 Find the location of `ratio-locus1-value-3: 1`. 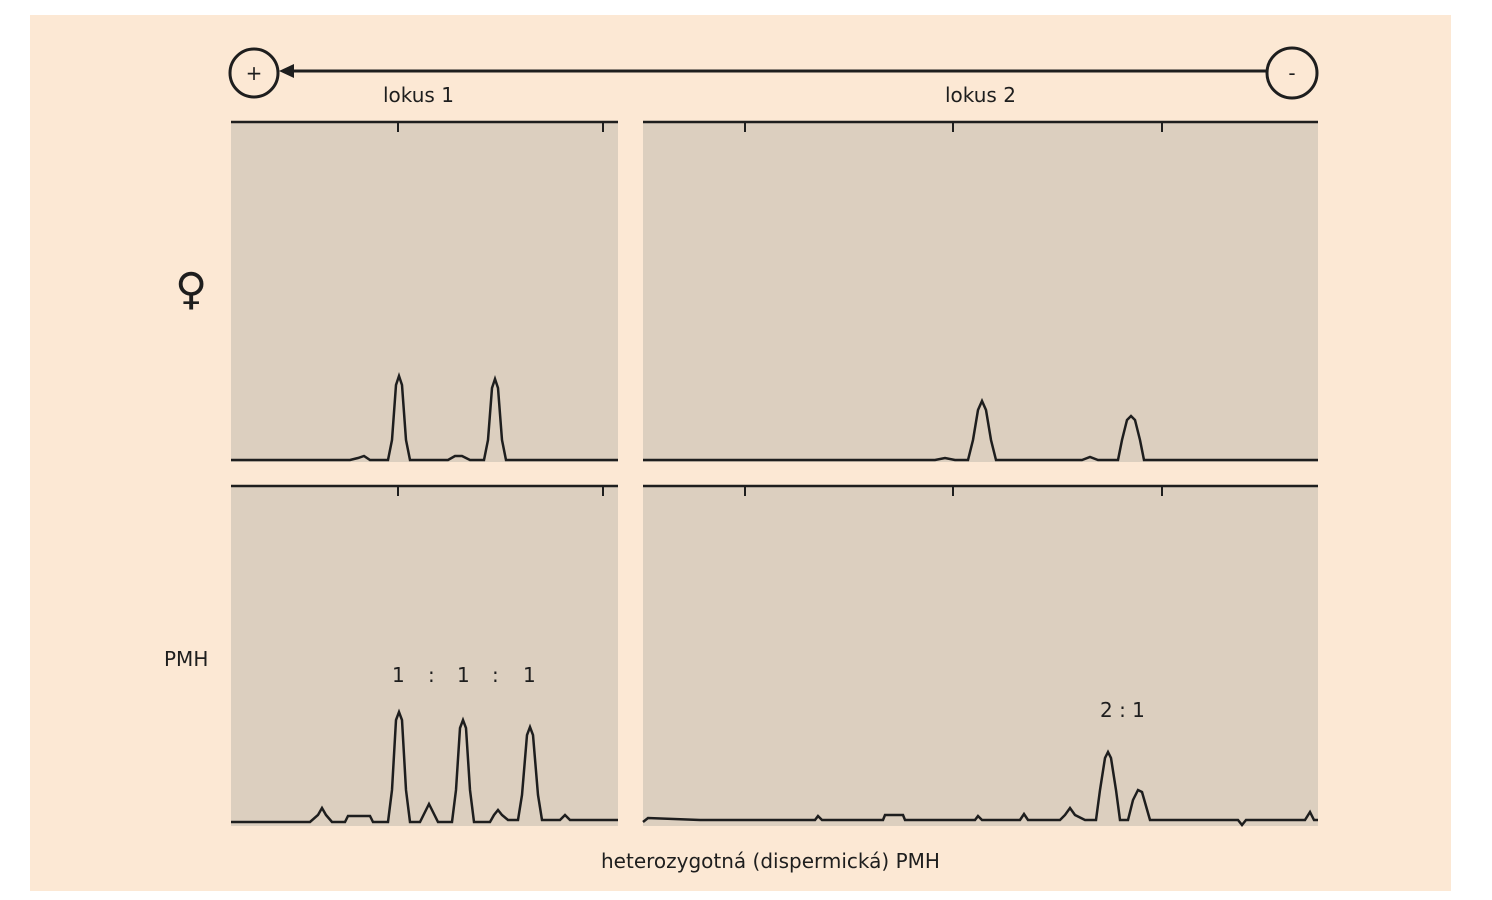

ratio-locus1-value-3: 1 is located at coordinates (529, 675).